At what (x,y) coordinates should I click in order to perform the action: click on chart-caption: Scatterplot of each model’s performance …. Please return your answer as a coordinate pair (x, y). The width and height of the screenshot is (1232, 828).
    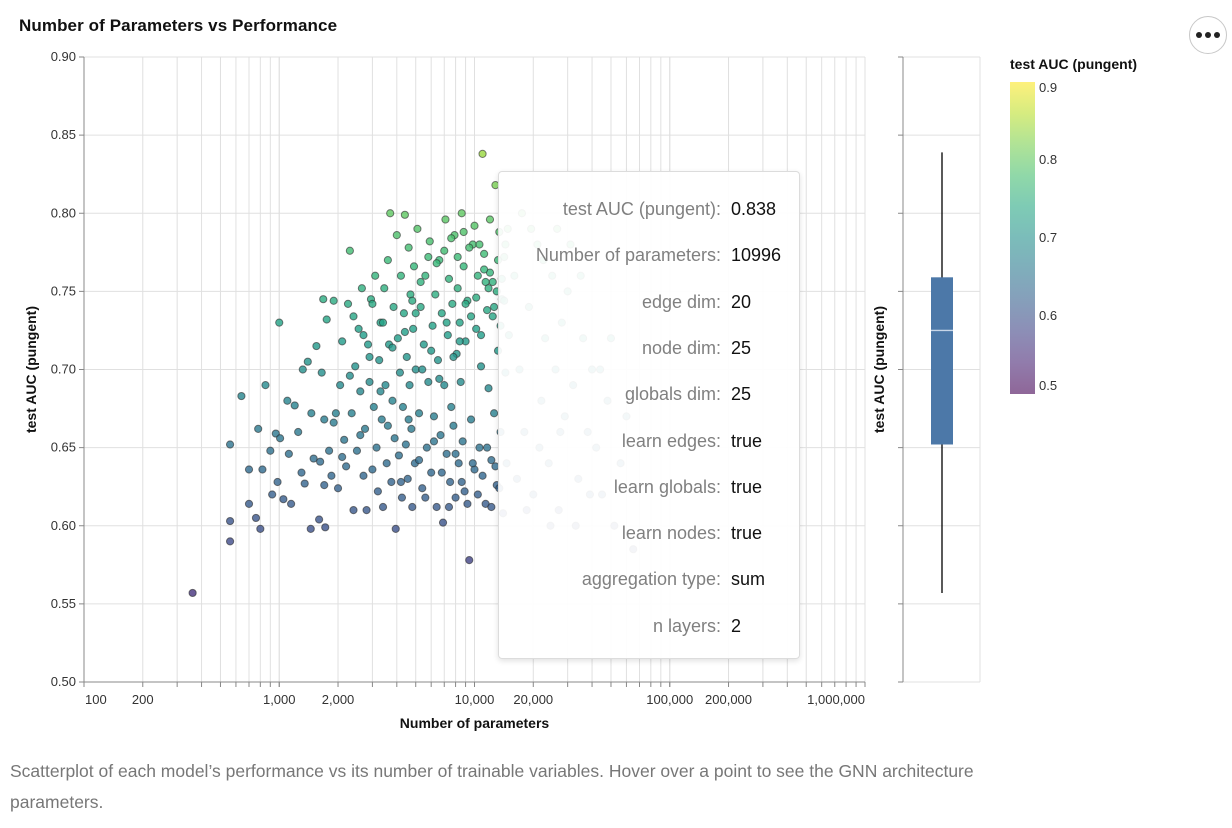
    Looking at the image, I should click on (492, 786).